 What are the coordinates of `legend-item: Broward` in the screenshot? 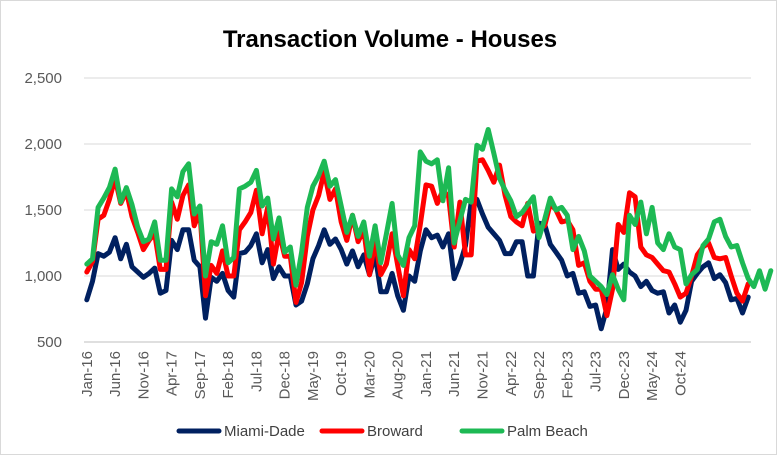 It's located at (371, 431).